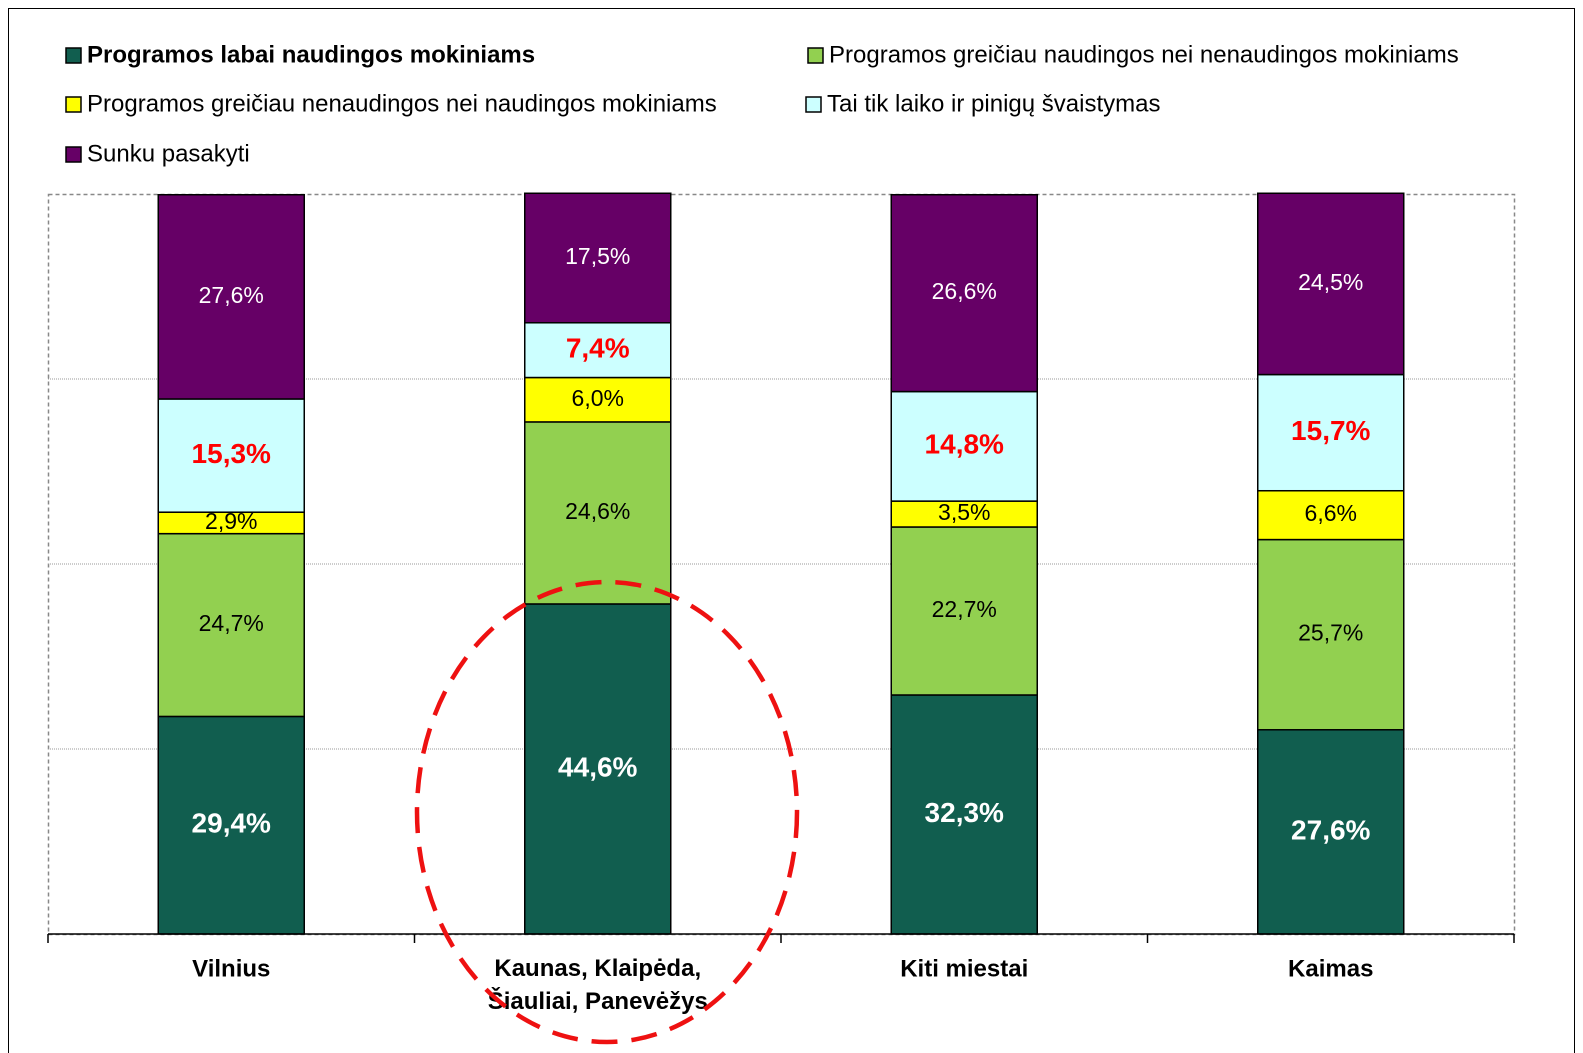  What do you see at coordinates (168, 153) in the screenshot?
I see `legend-label: Sunku pasakyti` at bounding box center [168, 153].